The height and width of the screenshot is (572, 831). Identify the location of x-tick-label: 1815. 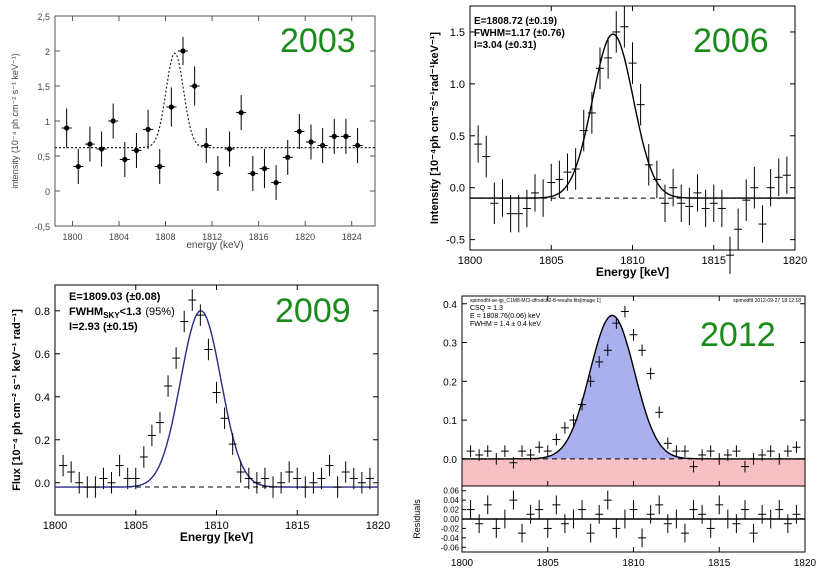
(719, 563).